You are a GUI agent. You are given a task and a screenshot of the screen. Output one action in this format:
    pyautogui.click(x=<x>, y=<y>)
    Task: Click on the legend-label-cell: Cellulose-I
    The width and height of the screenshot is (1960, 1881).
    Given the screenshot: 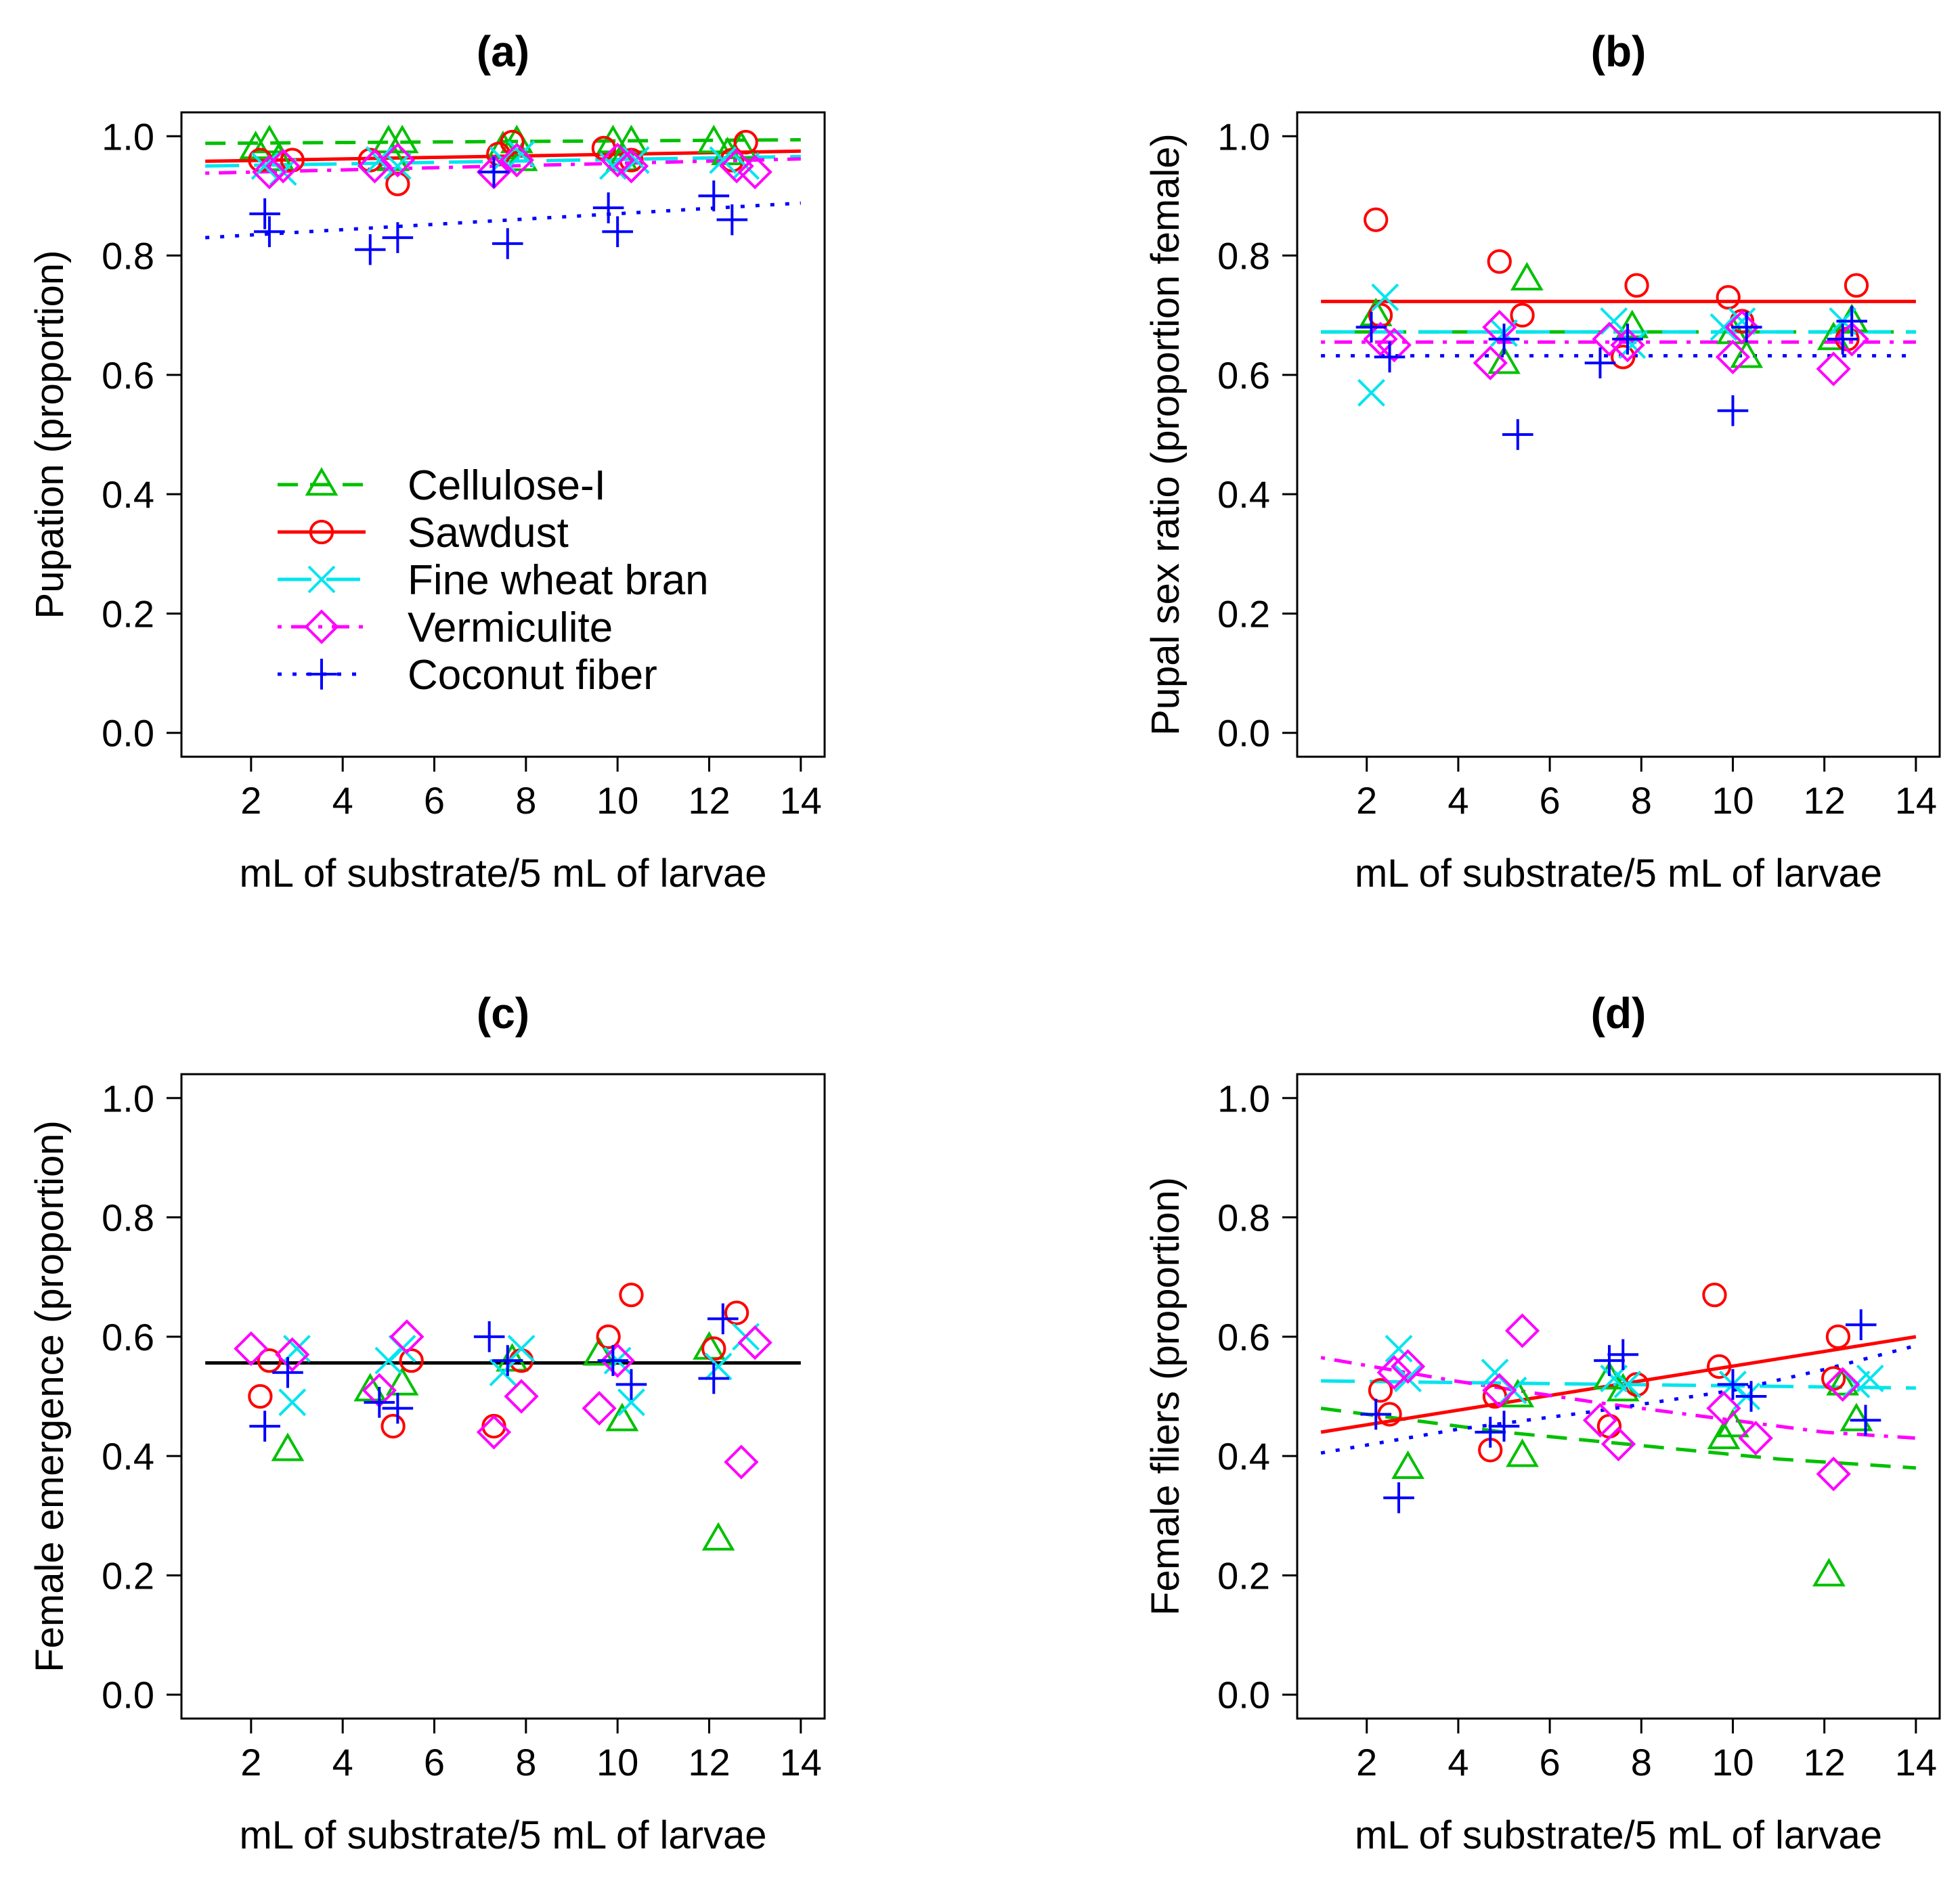 What is the action you would take?
    pyautogui.click(x=507, y=485)
    